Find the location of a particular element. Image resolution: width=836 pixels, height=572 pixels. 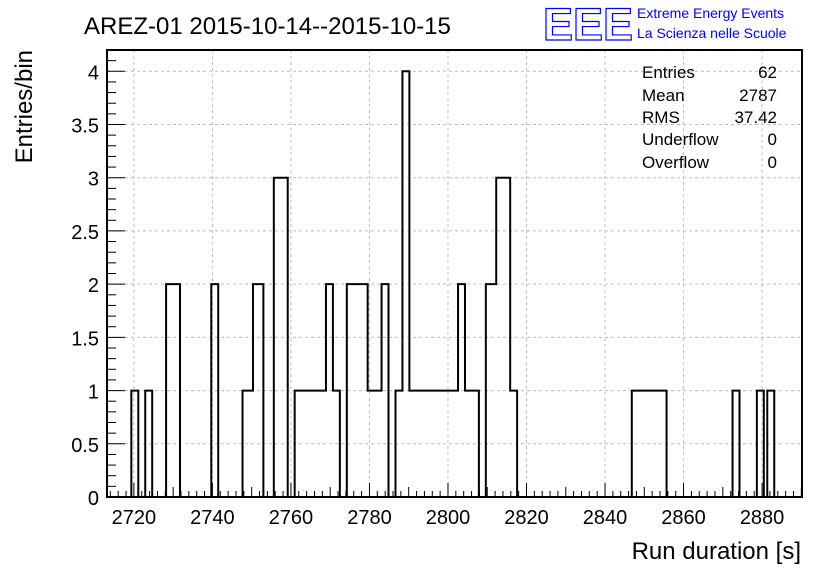

chart-title: AREZ-01 2015-10-14--2015-10-15 is located at coordinates (267, 26).